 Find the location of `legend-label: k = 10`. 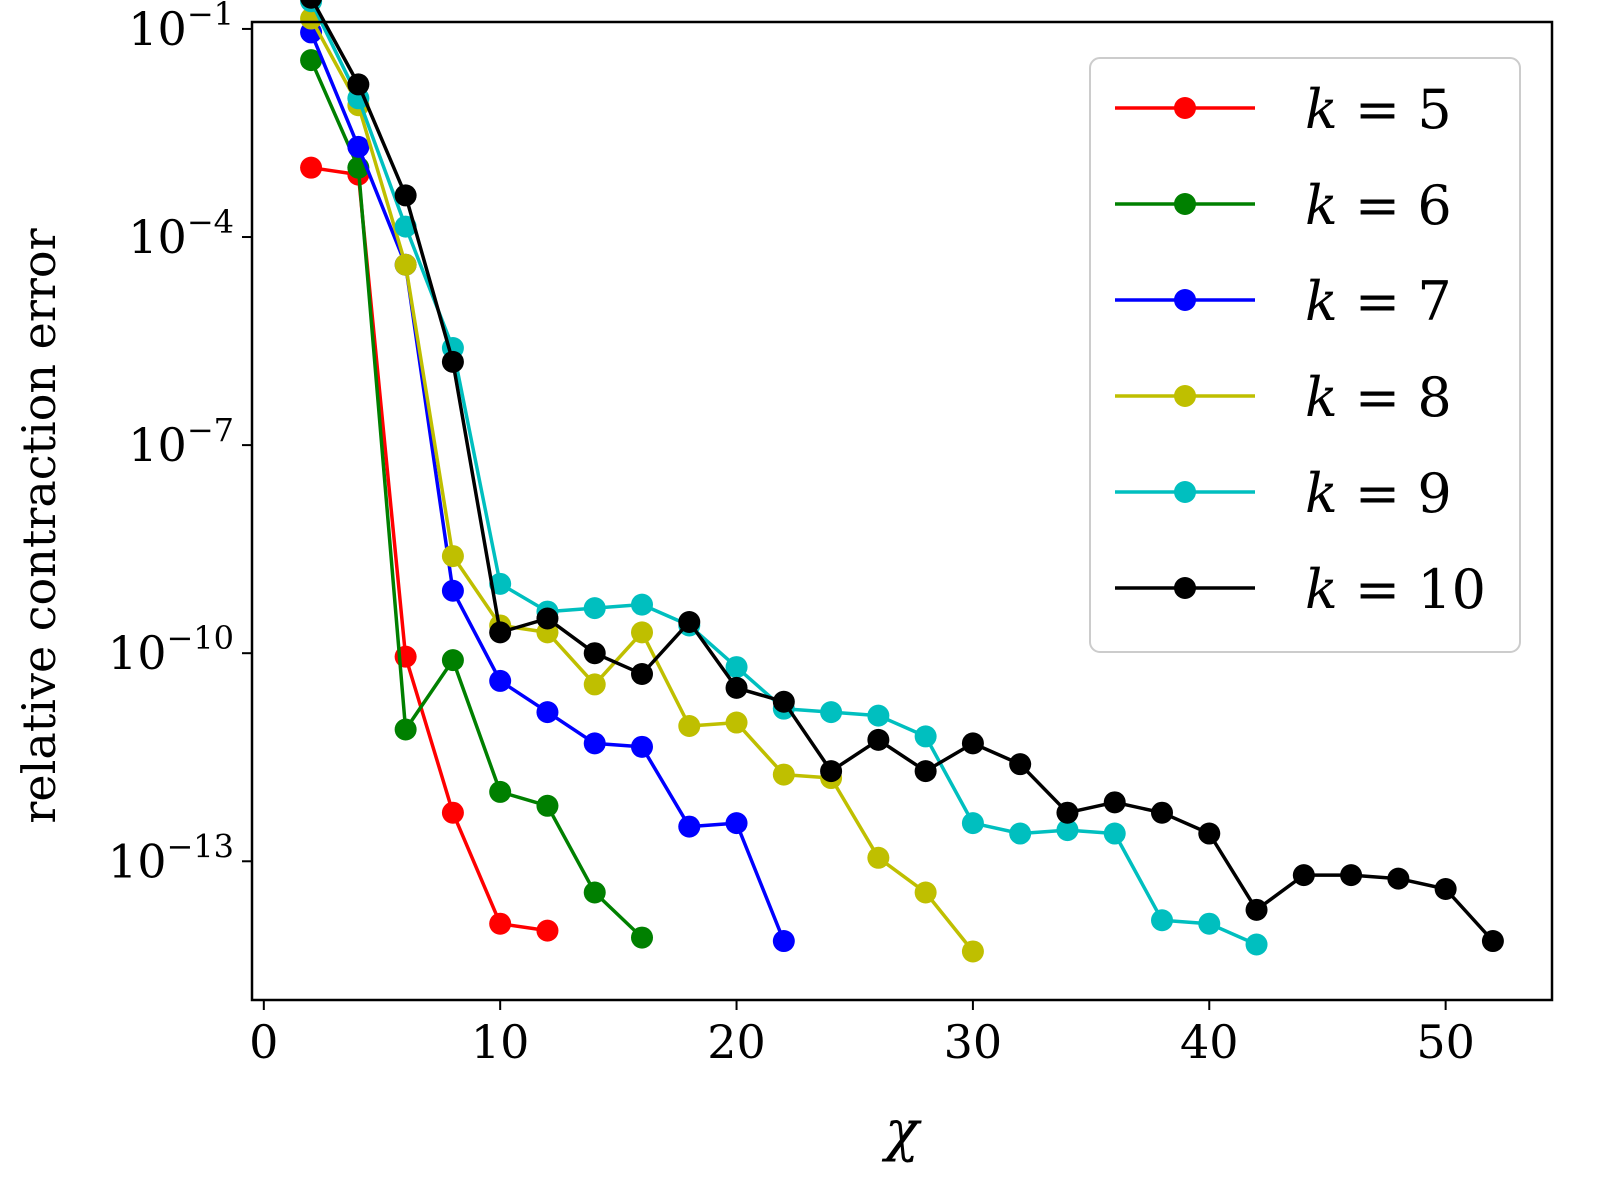

legend-label: k = 10 is located at coordinates (1395, 589).